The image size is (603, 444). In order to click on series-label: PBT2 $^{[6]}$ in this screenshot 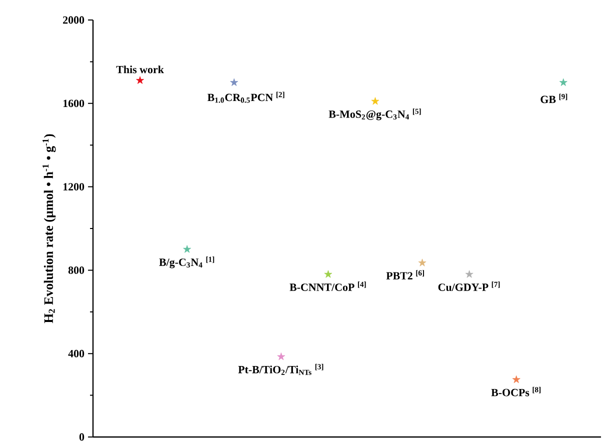, I will do `click(405, 275)`.